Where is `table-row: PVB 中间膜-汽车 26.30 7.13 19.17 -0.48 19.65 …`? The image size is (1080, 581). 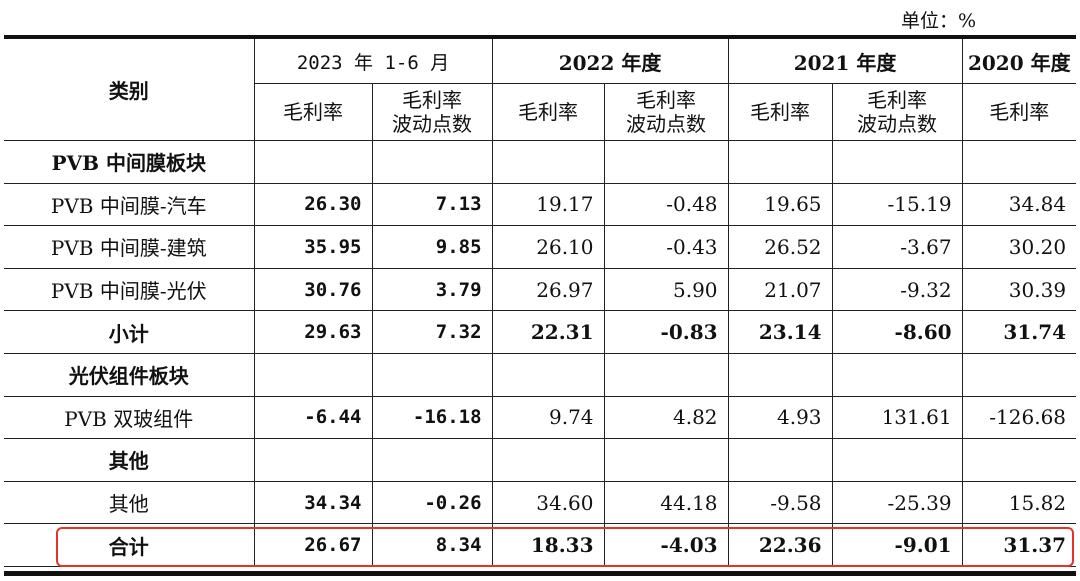 table-row: PVB 中间膜-汽车 26.30 7.13 19.17 -0.48 19.65 … is located at coordinates (540, 204).